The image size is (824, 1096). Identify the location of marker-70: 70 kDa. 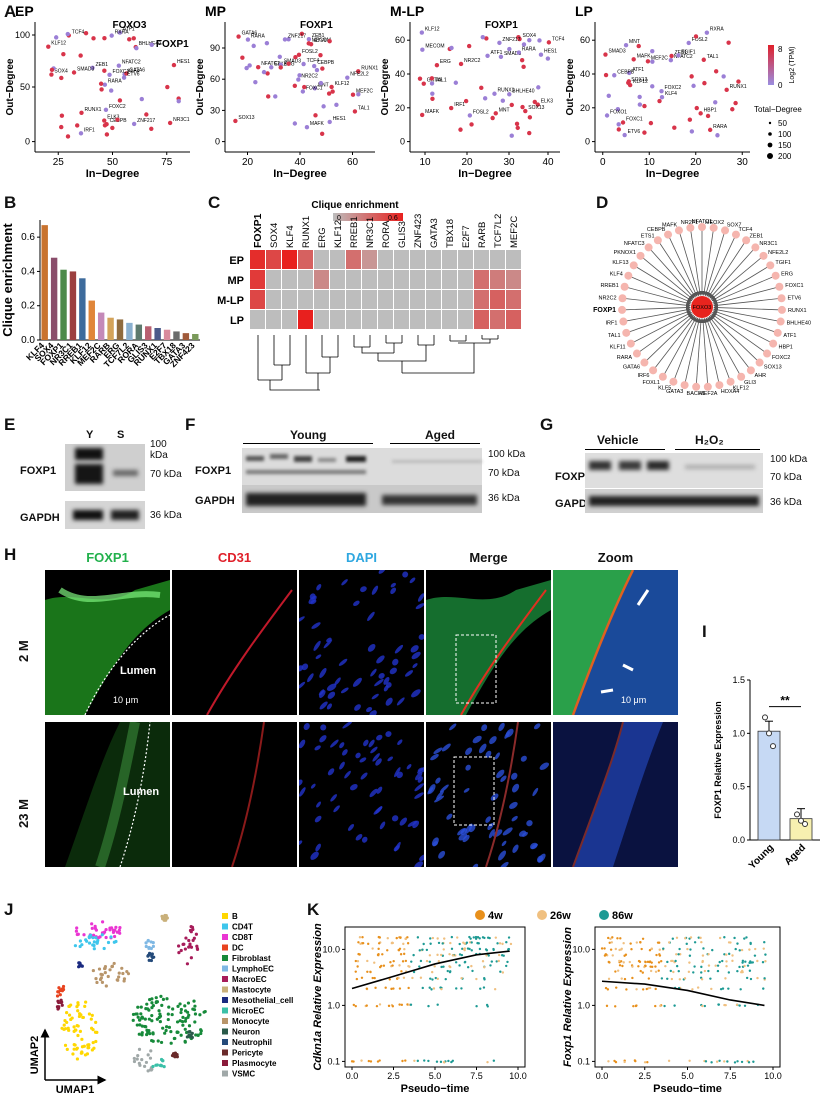
(786, 477).